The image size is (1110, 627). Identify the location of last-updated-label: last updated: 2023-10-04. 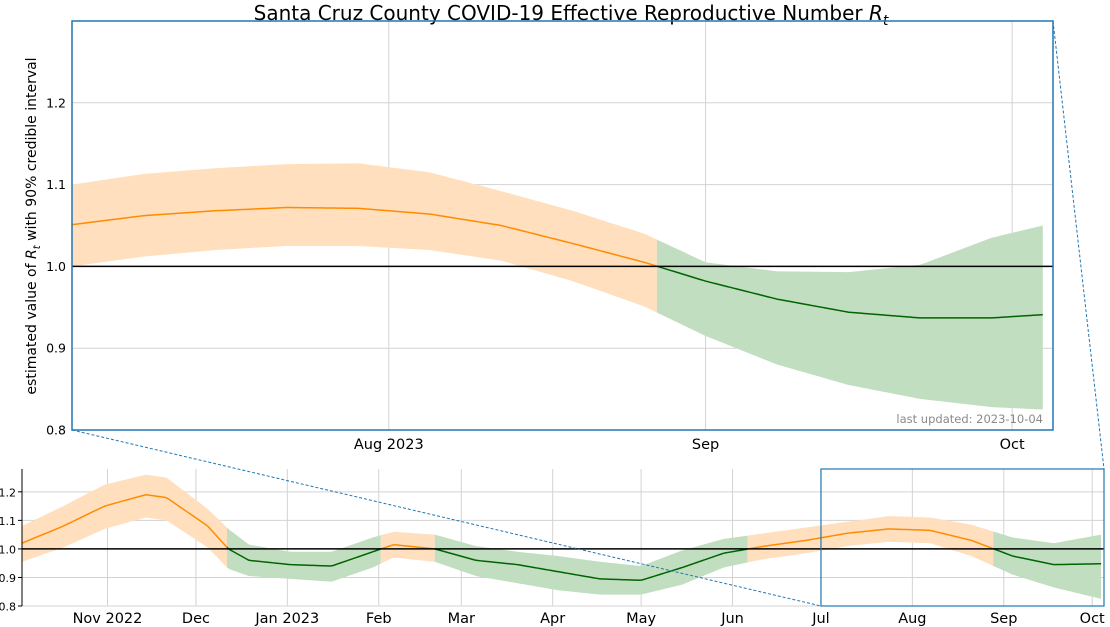
(969, 419).